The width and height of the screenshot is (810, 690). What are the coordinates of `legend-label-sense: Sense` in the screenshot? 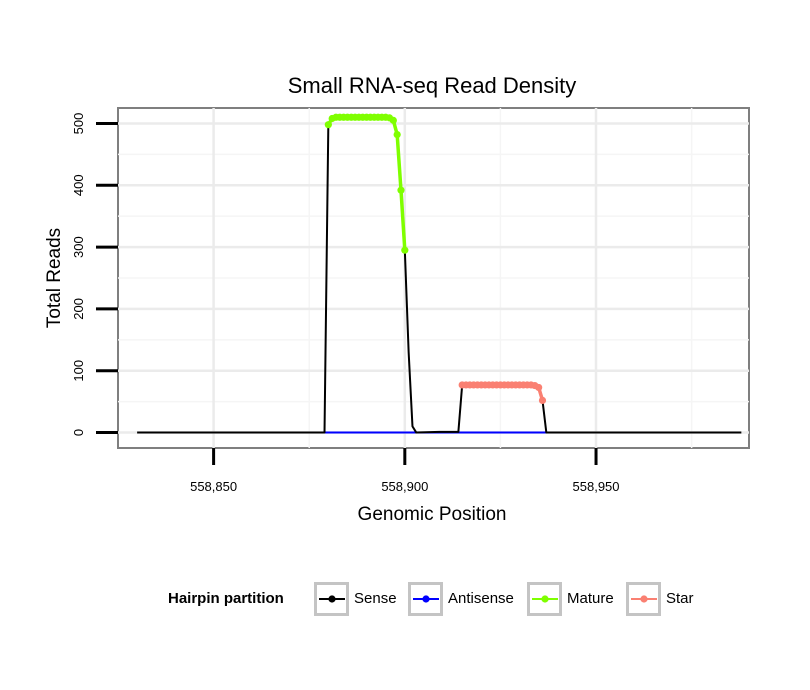 It's located at (375, 598).